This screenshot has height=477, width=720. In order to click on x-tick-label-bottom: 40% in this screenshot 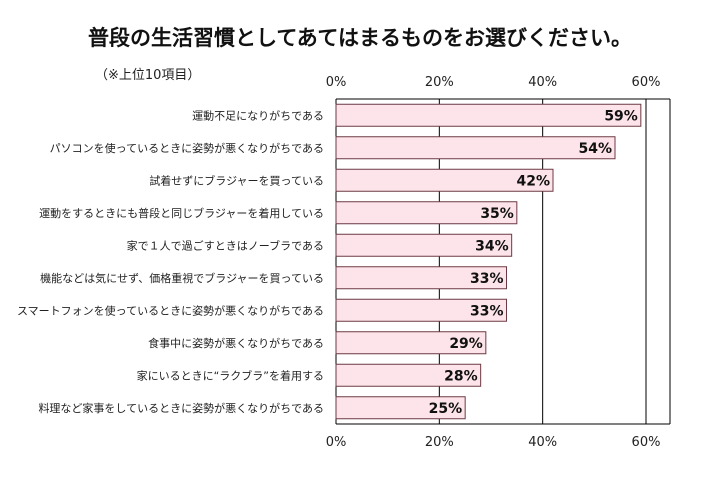, I will do `click(542, 442)`.